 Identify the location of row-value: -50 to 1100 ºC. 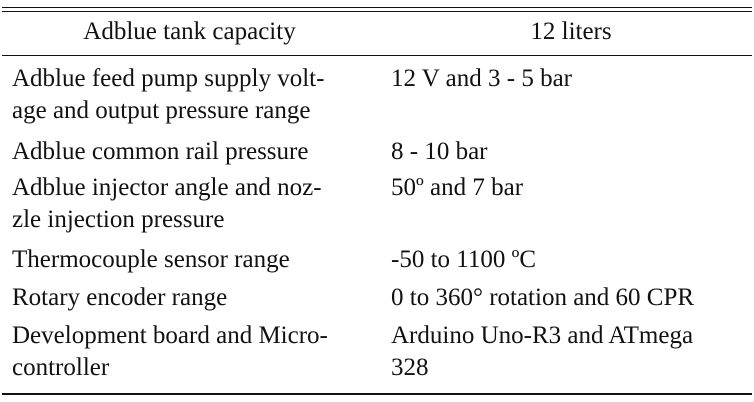
(464, 259).